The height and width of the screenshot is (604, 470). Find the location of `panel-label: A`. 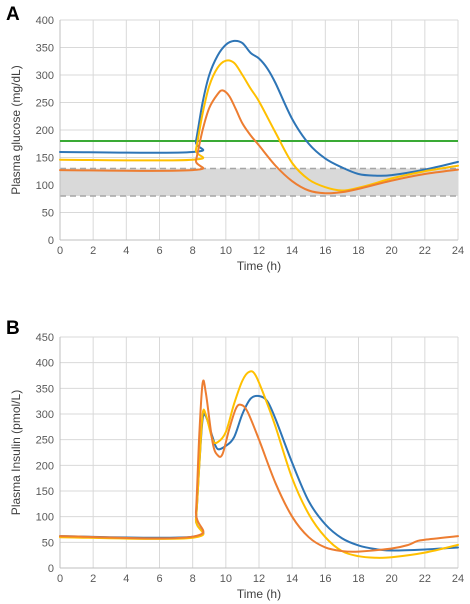

panel-label: A is located at coordinates (13, 14).